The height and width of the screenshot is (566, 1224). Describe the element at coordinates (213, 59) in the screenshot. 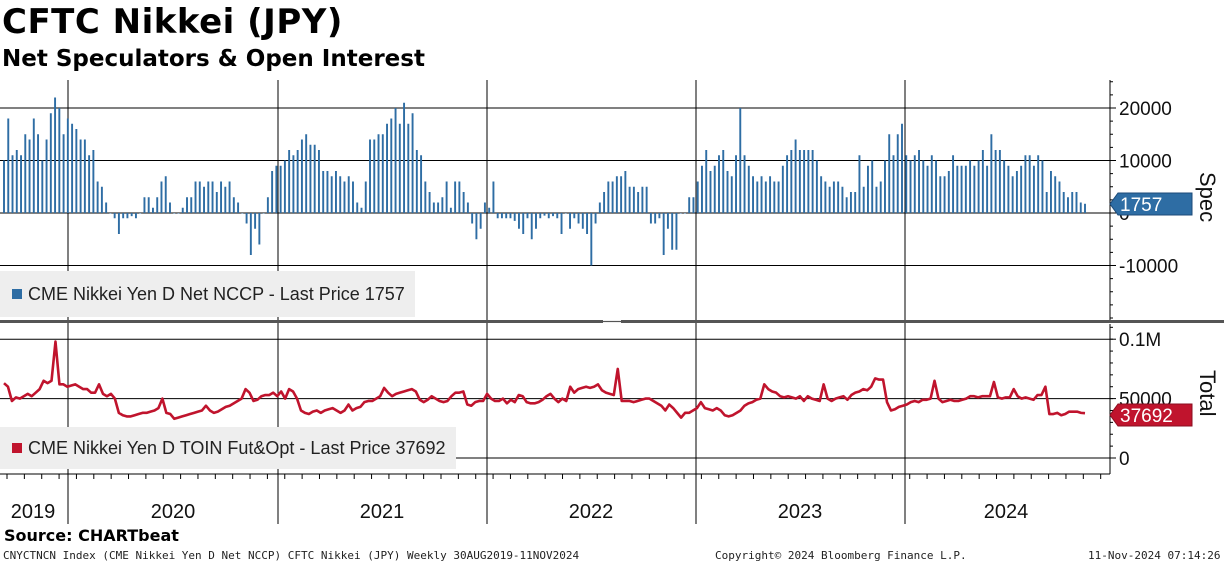

I see `chart-subtitle: Net Speculators & Open Interest` at that location.